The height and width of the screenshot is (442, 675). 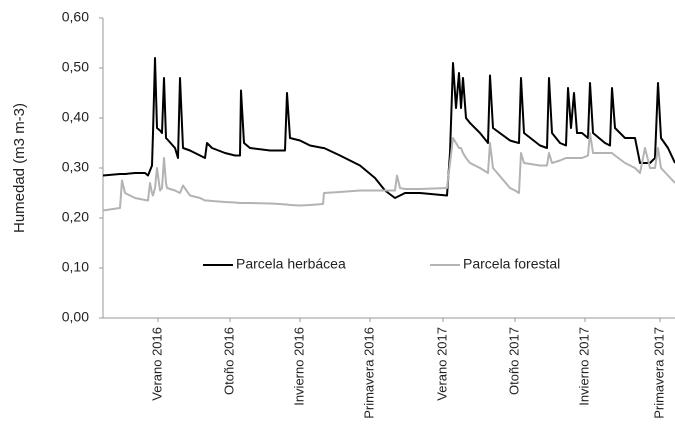 What do you see at coordinates (291, 264) in the screenshot?
I see `legend-label: Parcela herbácea` at bounding box center [291, 264].